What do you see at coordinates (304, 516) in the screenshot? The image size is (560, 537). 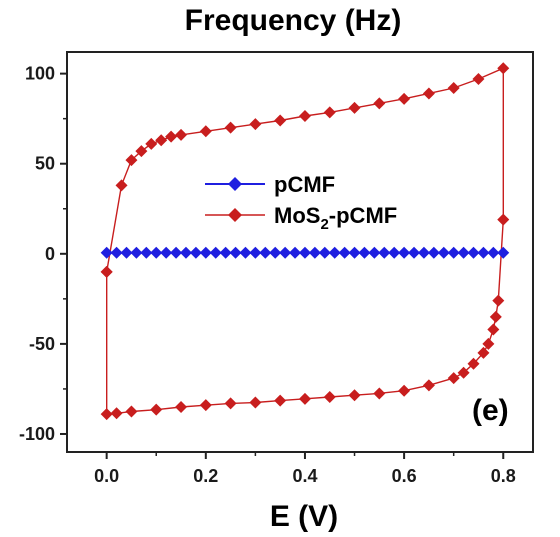 I see `x-axis-label: E (V)` at bounding box center [304, 516].